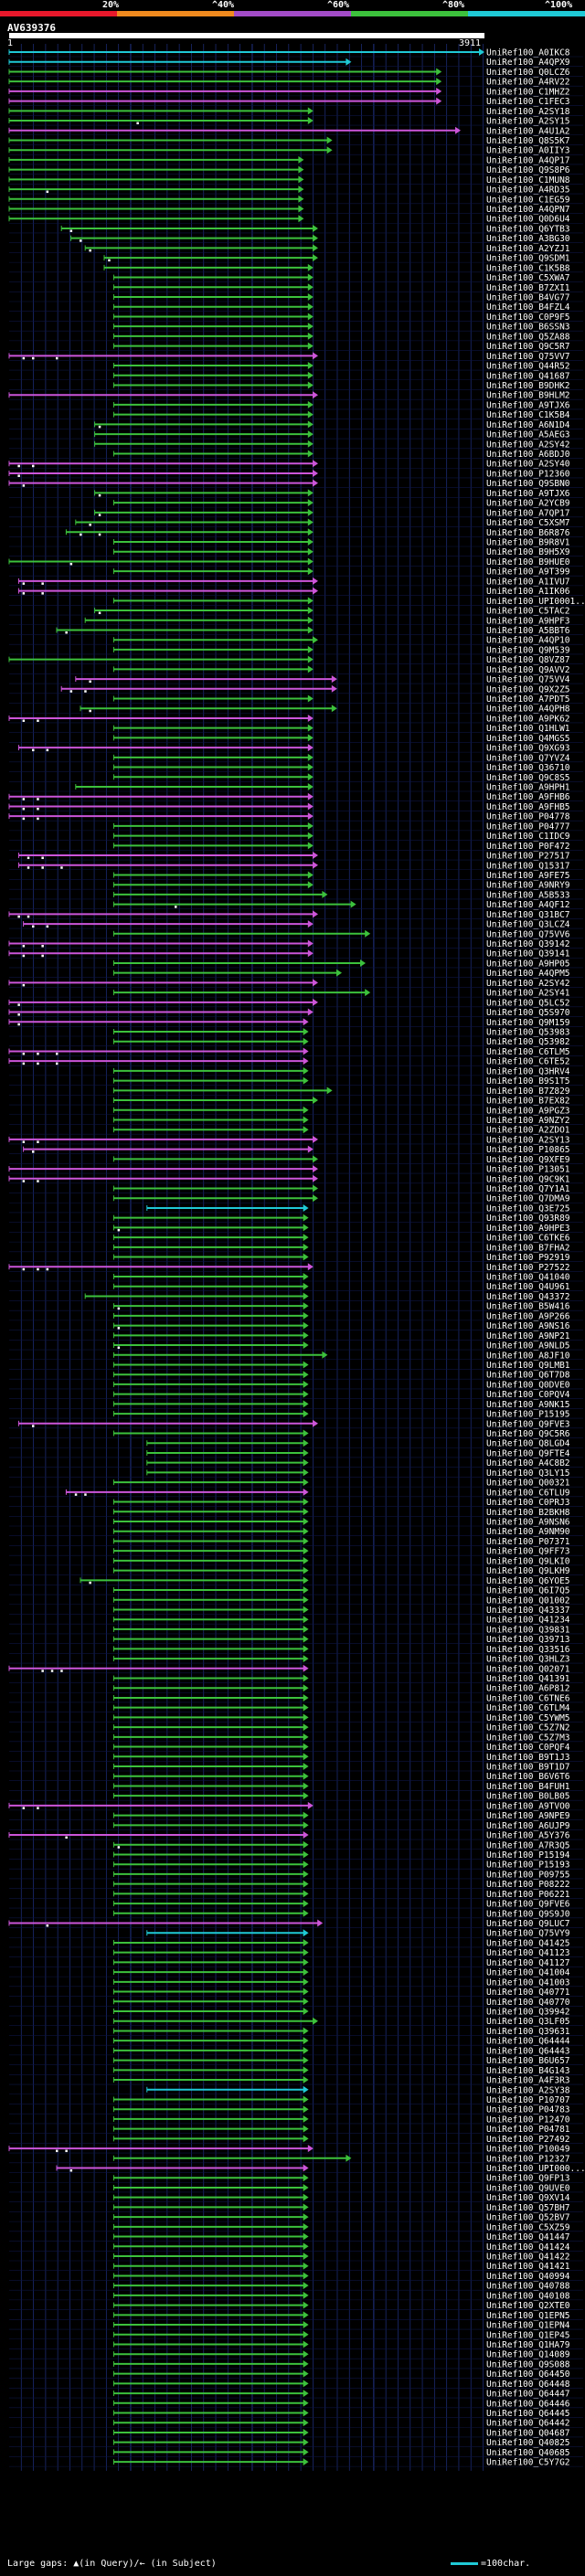  What do you see at coordinates (528, 2130) in the screenshot?
I see `hit-label: UniRef100_P04781` at bounding box center [528, 2130].